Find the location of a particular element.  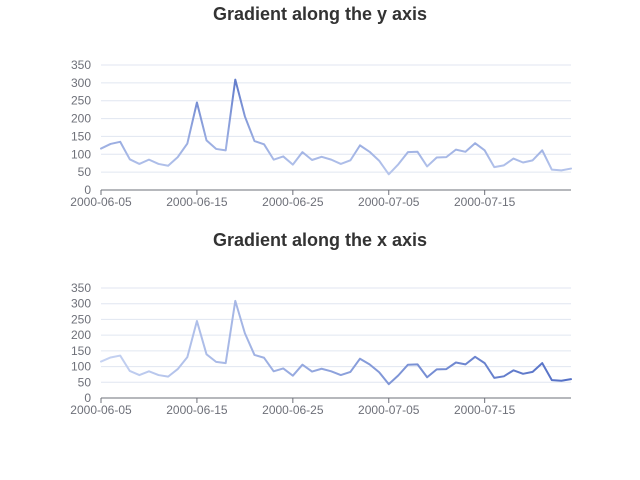

chart-2-gridlines is located at coordinates (336, 335).